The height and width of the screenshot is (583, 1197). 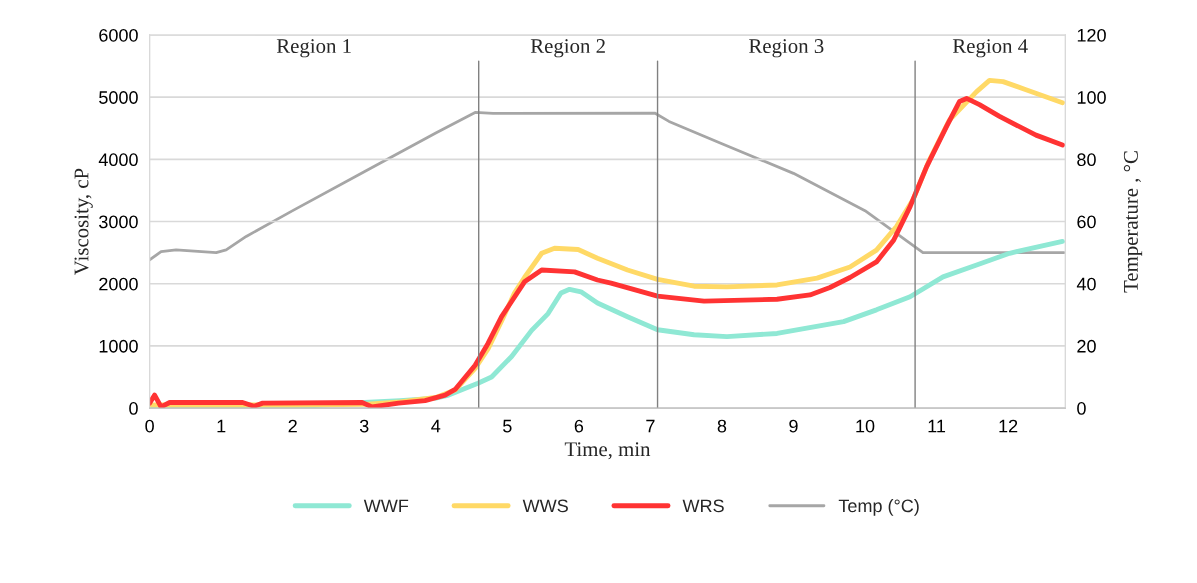 What do you see at coordinates (118, 284) in the screenshot?
I see `y-tick-label: 2000` at bounding box center [118, 284].